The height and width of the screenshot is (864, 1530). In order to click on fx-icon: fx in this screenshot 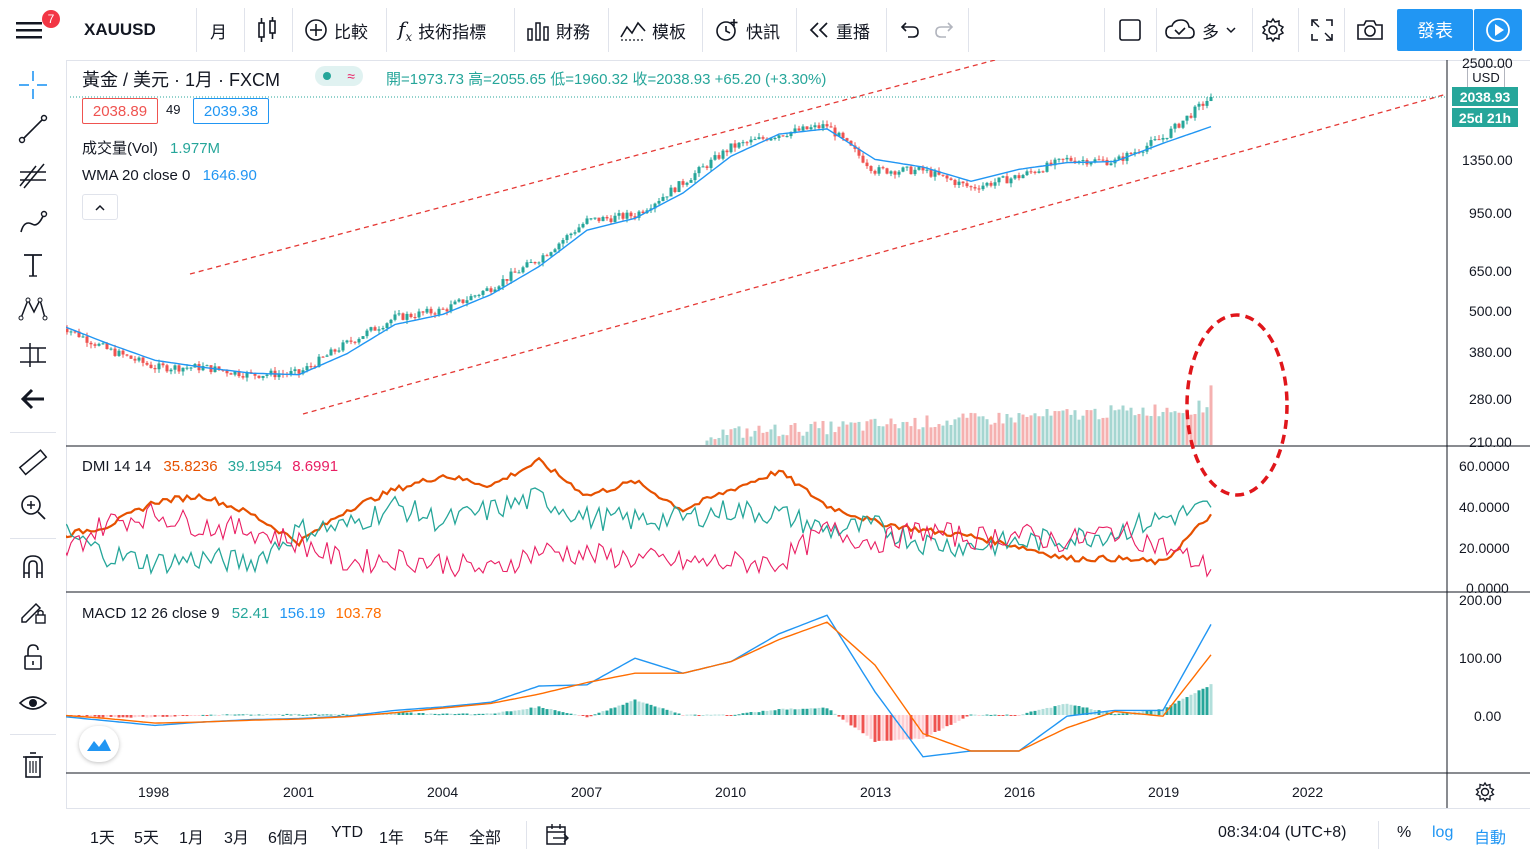, I will do `click(405, 30)`.